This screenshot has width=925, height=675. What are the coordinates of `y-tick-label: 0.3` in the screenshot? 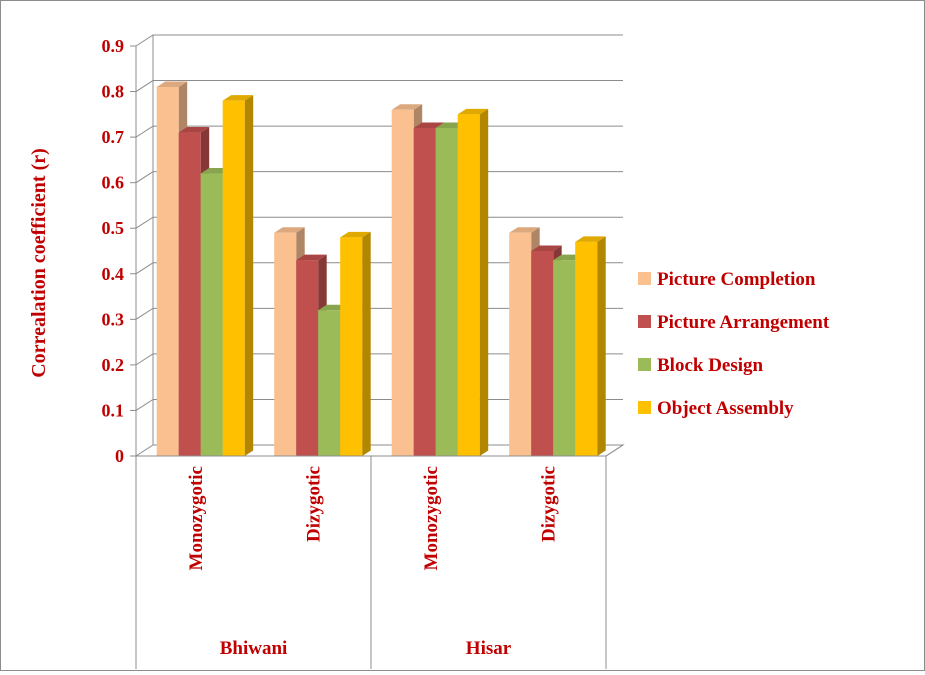 It's located at (113, 319).